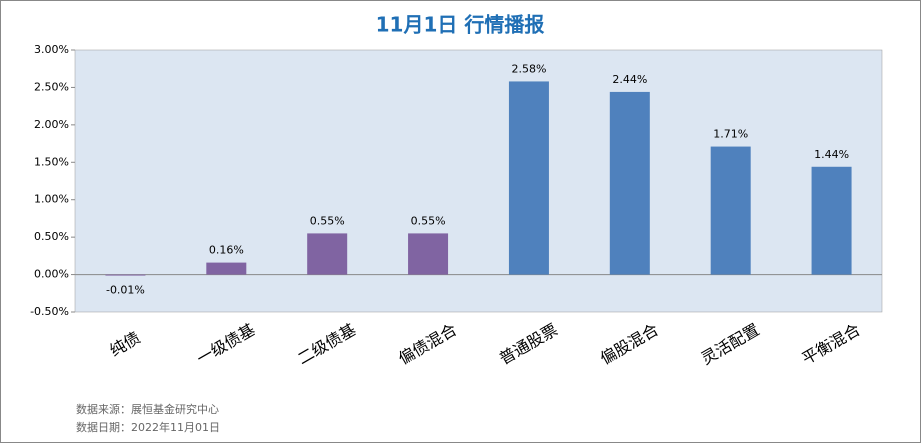  What do you see at coordinates (730, 134) in the screenshot?
I see `value-label: 1.71%` at bounding box center [730, 134].